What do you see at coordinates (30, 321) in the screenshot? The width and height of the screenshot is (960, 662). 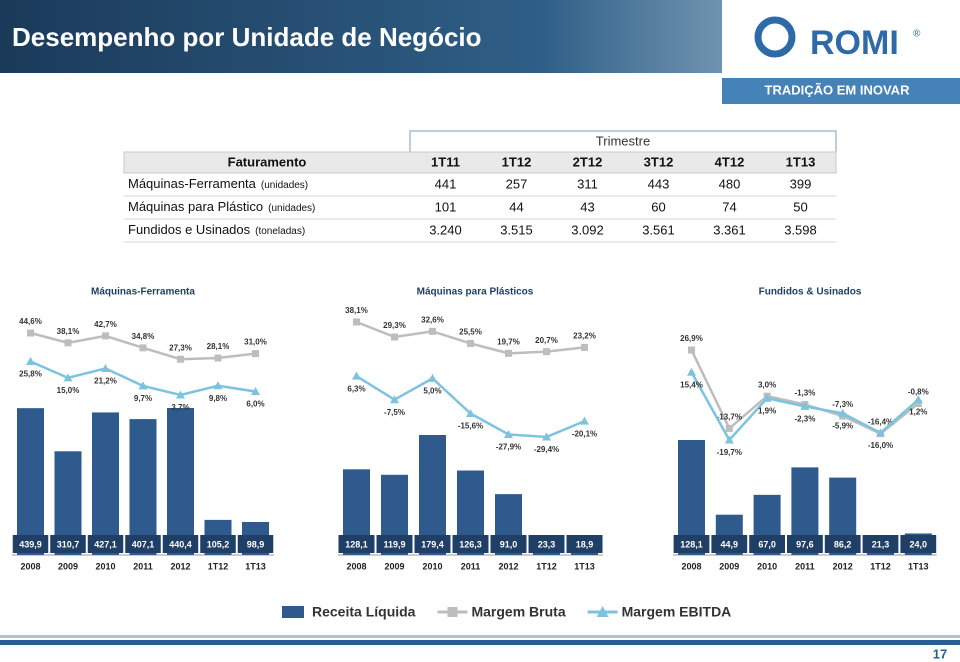 I see `point-label: 44,6%` at bounding box center [30, 321].